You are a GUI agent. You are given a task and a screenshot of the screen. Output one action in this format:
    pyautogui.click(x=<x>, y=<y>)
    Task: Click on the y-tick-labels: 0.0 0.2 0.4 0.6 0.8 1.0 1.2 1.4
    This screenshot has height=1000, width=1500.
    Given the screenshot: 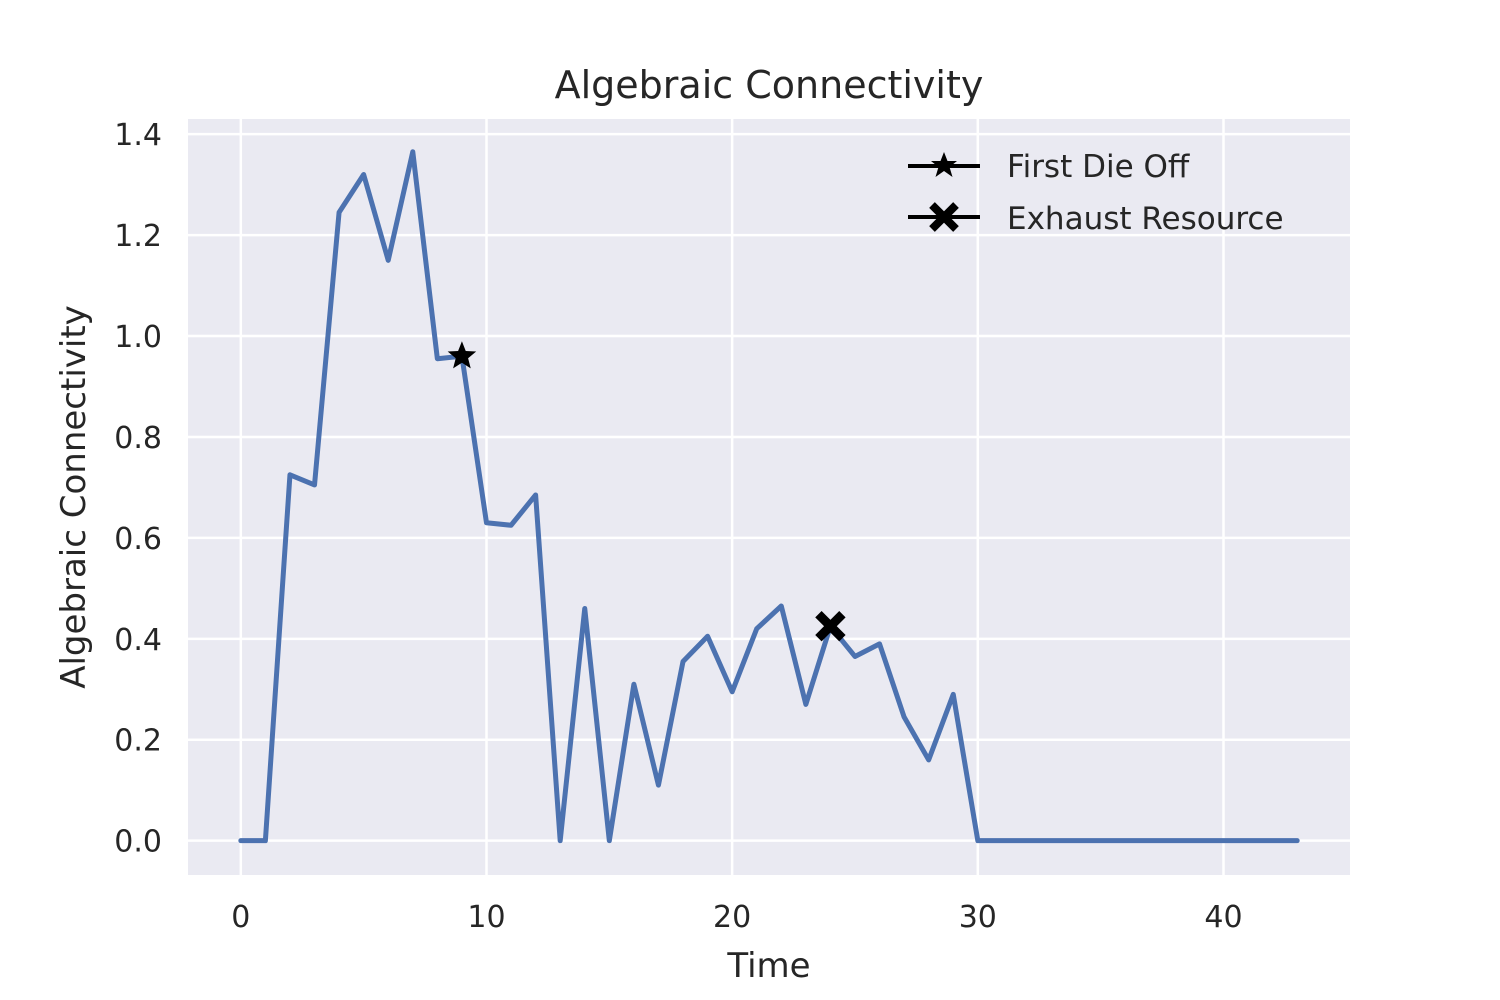 What is the action you would take?
    pyautogui.click(x=138, y=489)
    